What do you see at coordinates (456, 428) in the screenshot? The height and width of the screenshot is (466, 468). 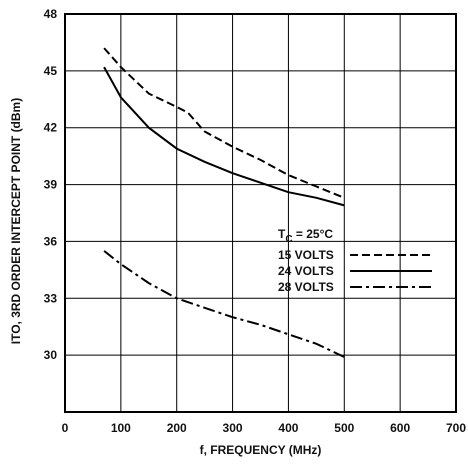 I see `x-tick-label: 700` at bounding box center [456, 428].